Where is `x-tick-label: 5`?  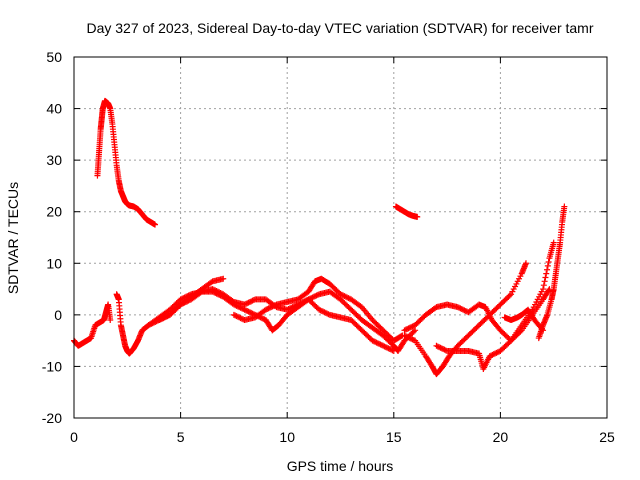
x-tick-label: 5 is located at coordinates (181, 437).